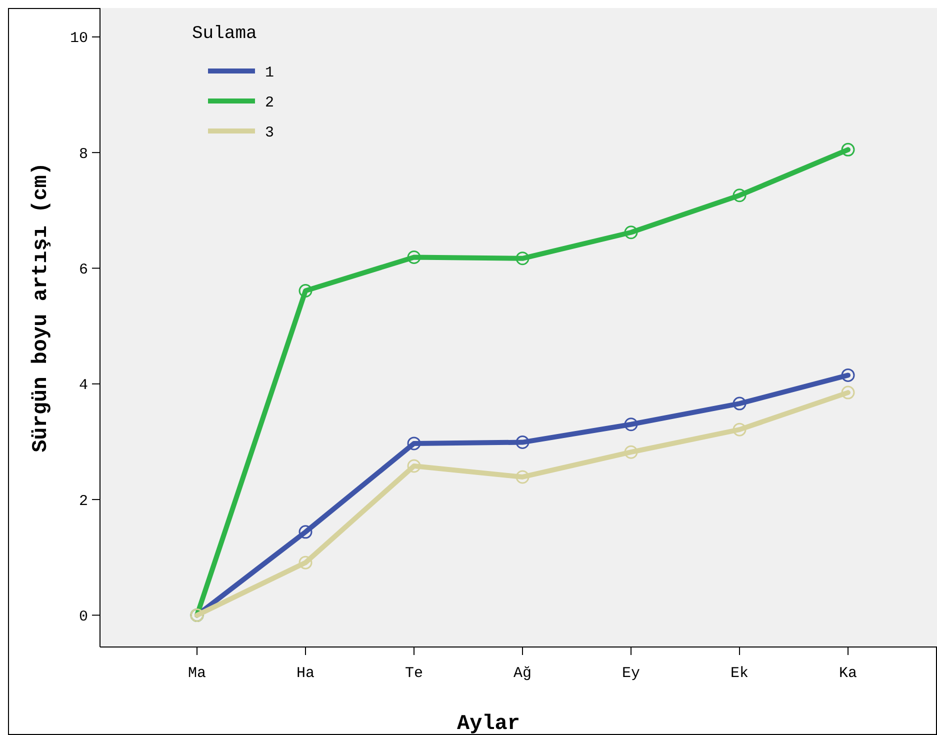 The image size is (937, 735). What do you see at coordinates (83, 269) in the screenshot?
I see `y-tick-label: 6` at bounding box center [83, 269].